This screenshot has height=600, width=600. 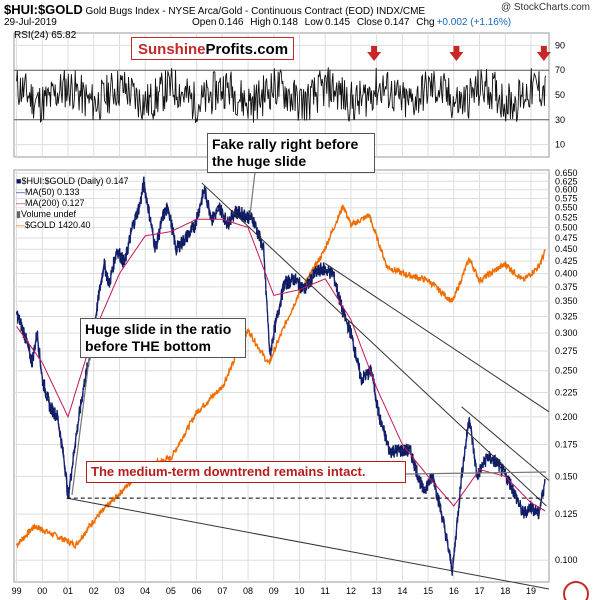 I want to click on rsi-line, so click(x=281, y=95).